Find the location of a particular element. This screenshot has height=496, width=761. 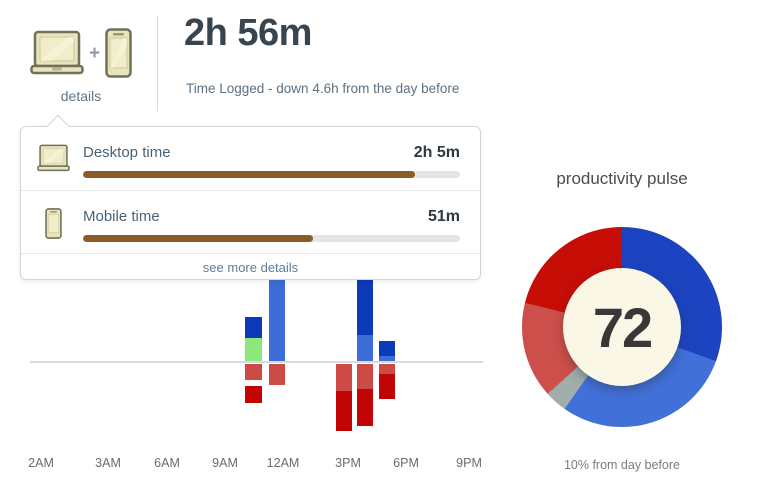

mobile-time-row: Mobile time 51m is located at coordinates (250, 221).